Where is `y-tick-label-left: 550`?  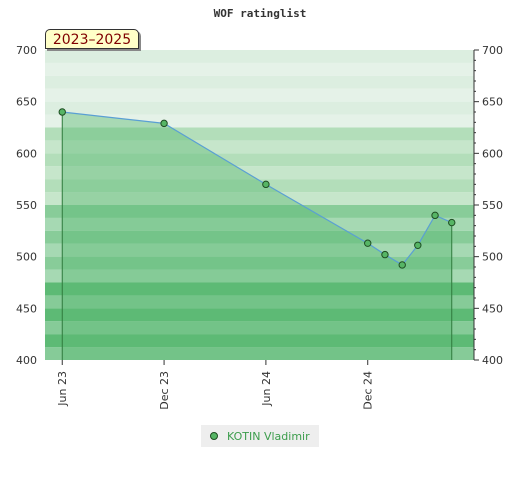 y-tick-label-left: 550 is located at coordinates (26, 205).